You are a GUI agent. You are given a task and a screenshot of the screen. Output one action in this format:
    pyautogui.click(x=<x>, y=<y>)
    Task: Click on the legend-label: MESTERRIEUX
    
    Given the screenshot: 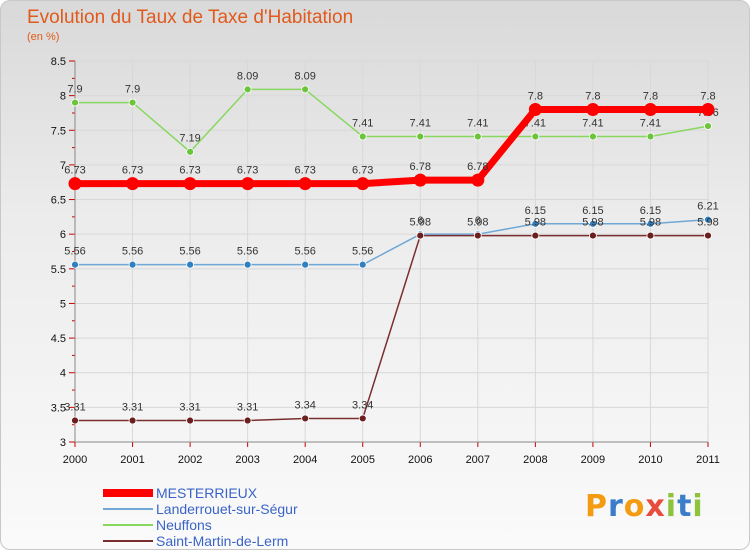 What is the action you would take?
    pyautogui.click(x=207, y=493)
    